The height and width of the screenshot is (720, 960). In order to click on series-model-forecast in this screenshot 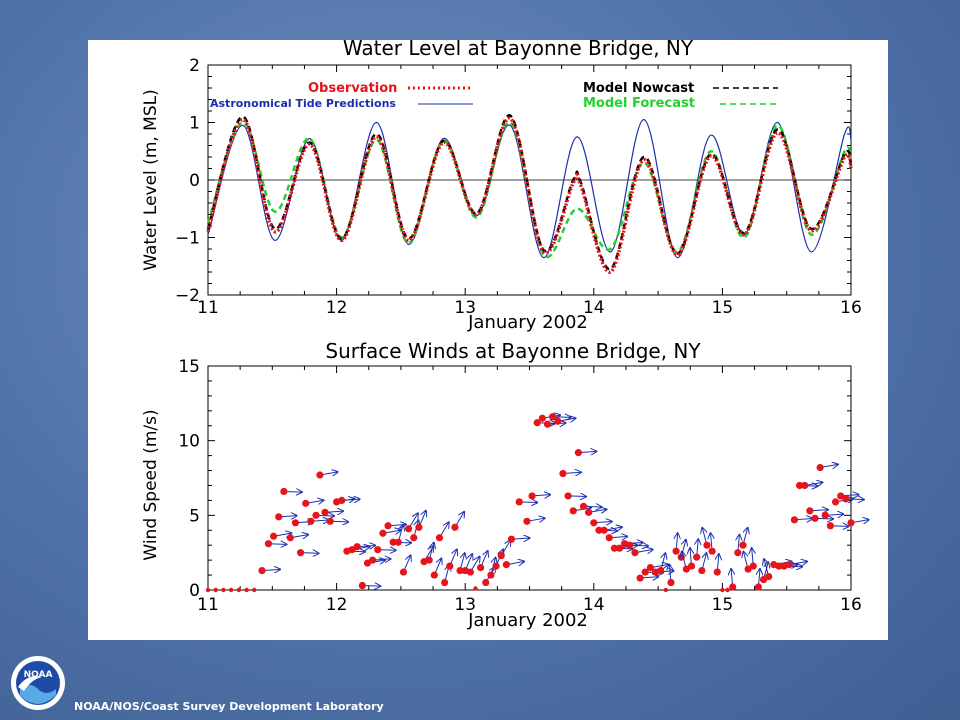, I will do `click(529, 190)`.